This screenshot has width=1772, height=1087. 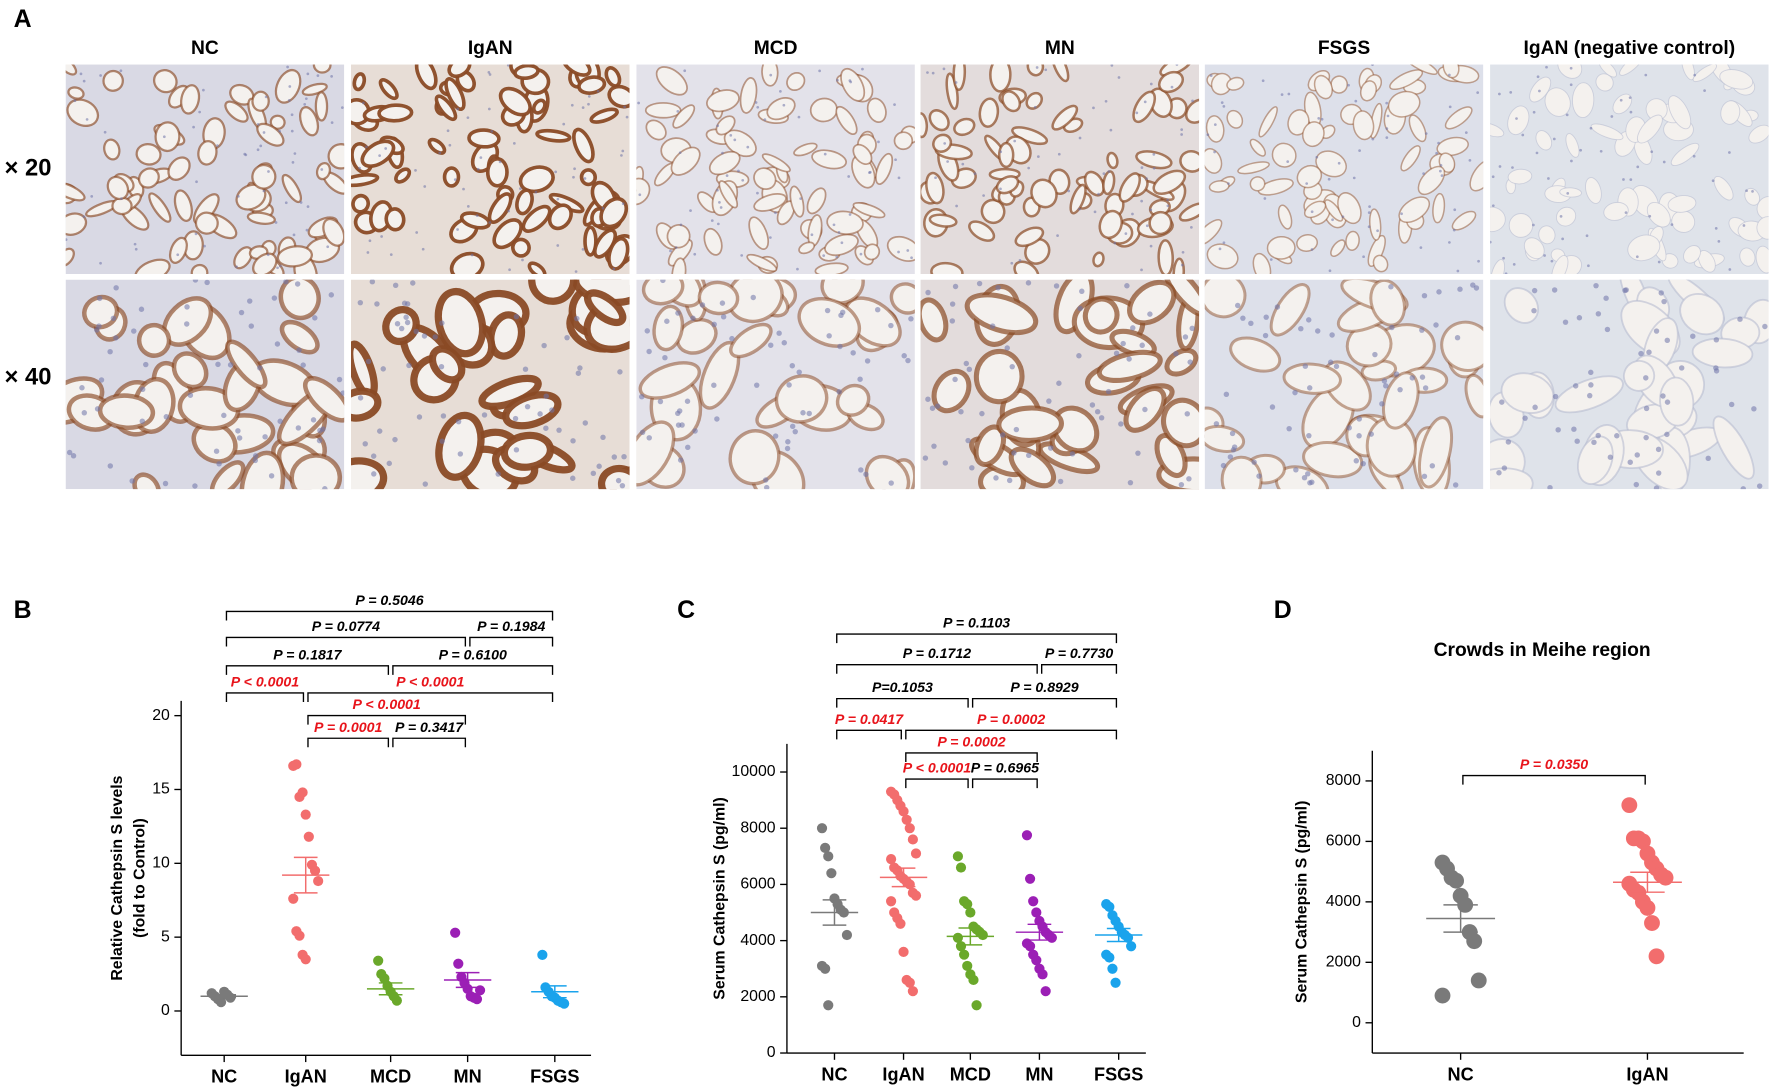 I want to click on bracket, so click(x=265, y=697).